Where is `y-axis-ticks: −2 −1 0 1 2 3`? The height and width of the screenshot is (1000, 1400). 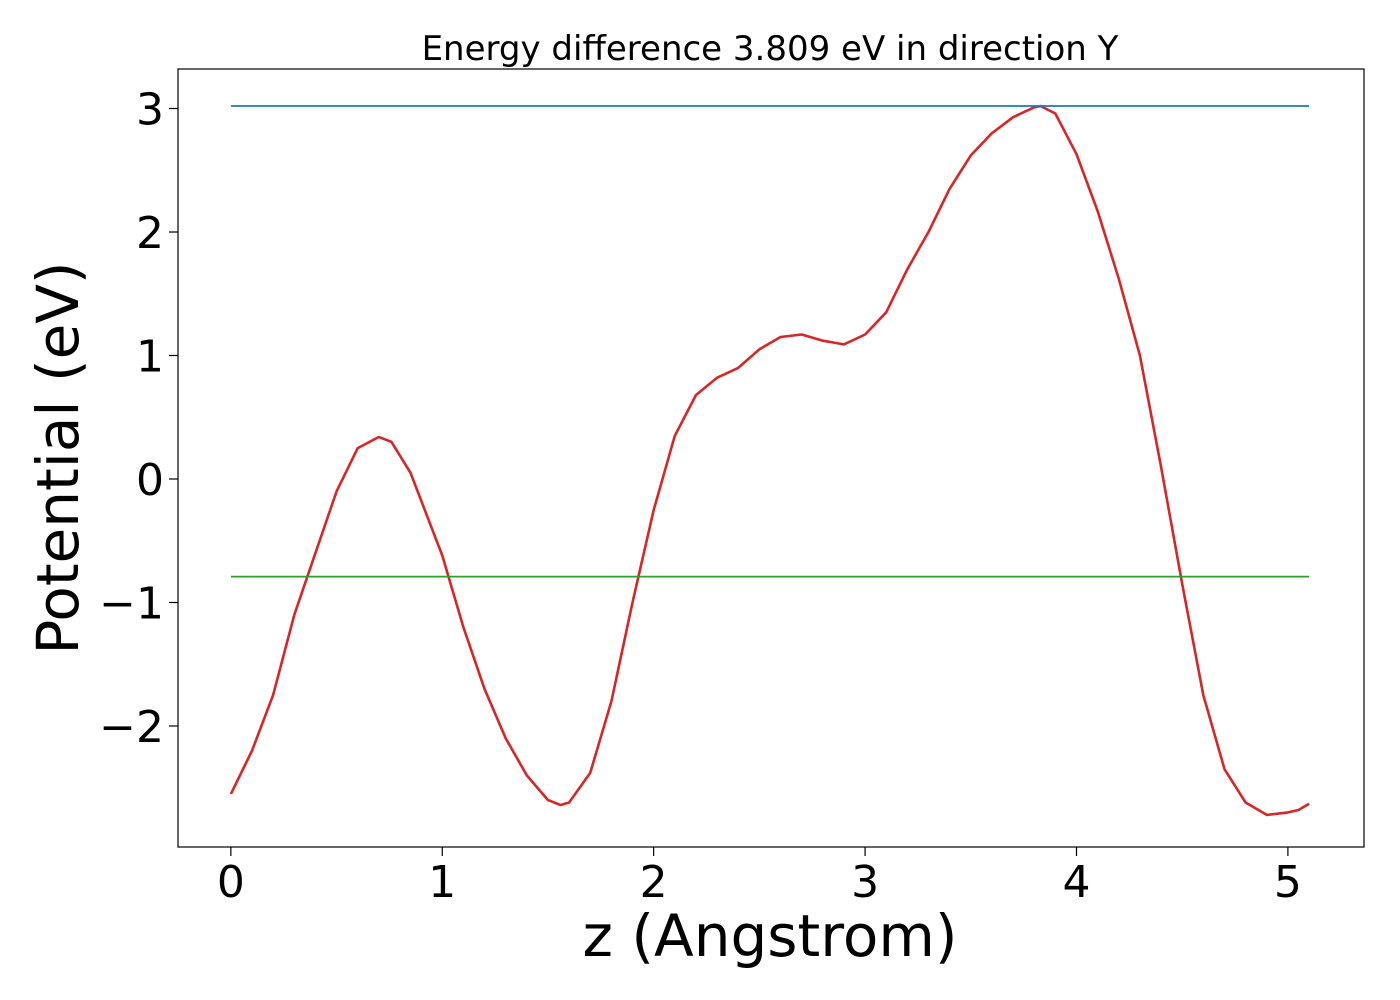
y-axis-ticks: −2 −1 0 1 2 3 is located at coordinates (138, 419).